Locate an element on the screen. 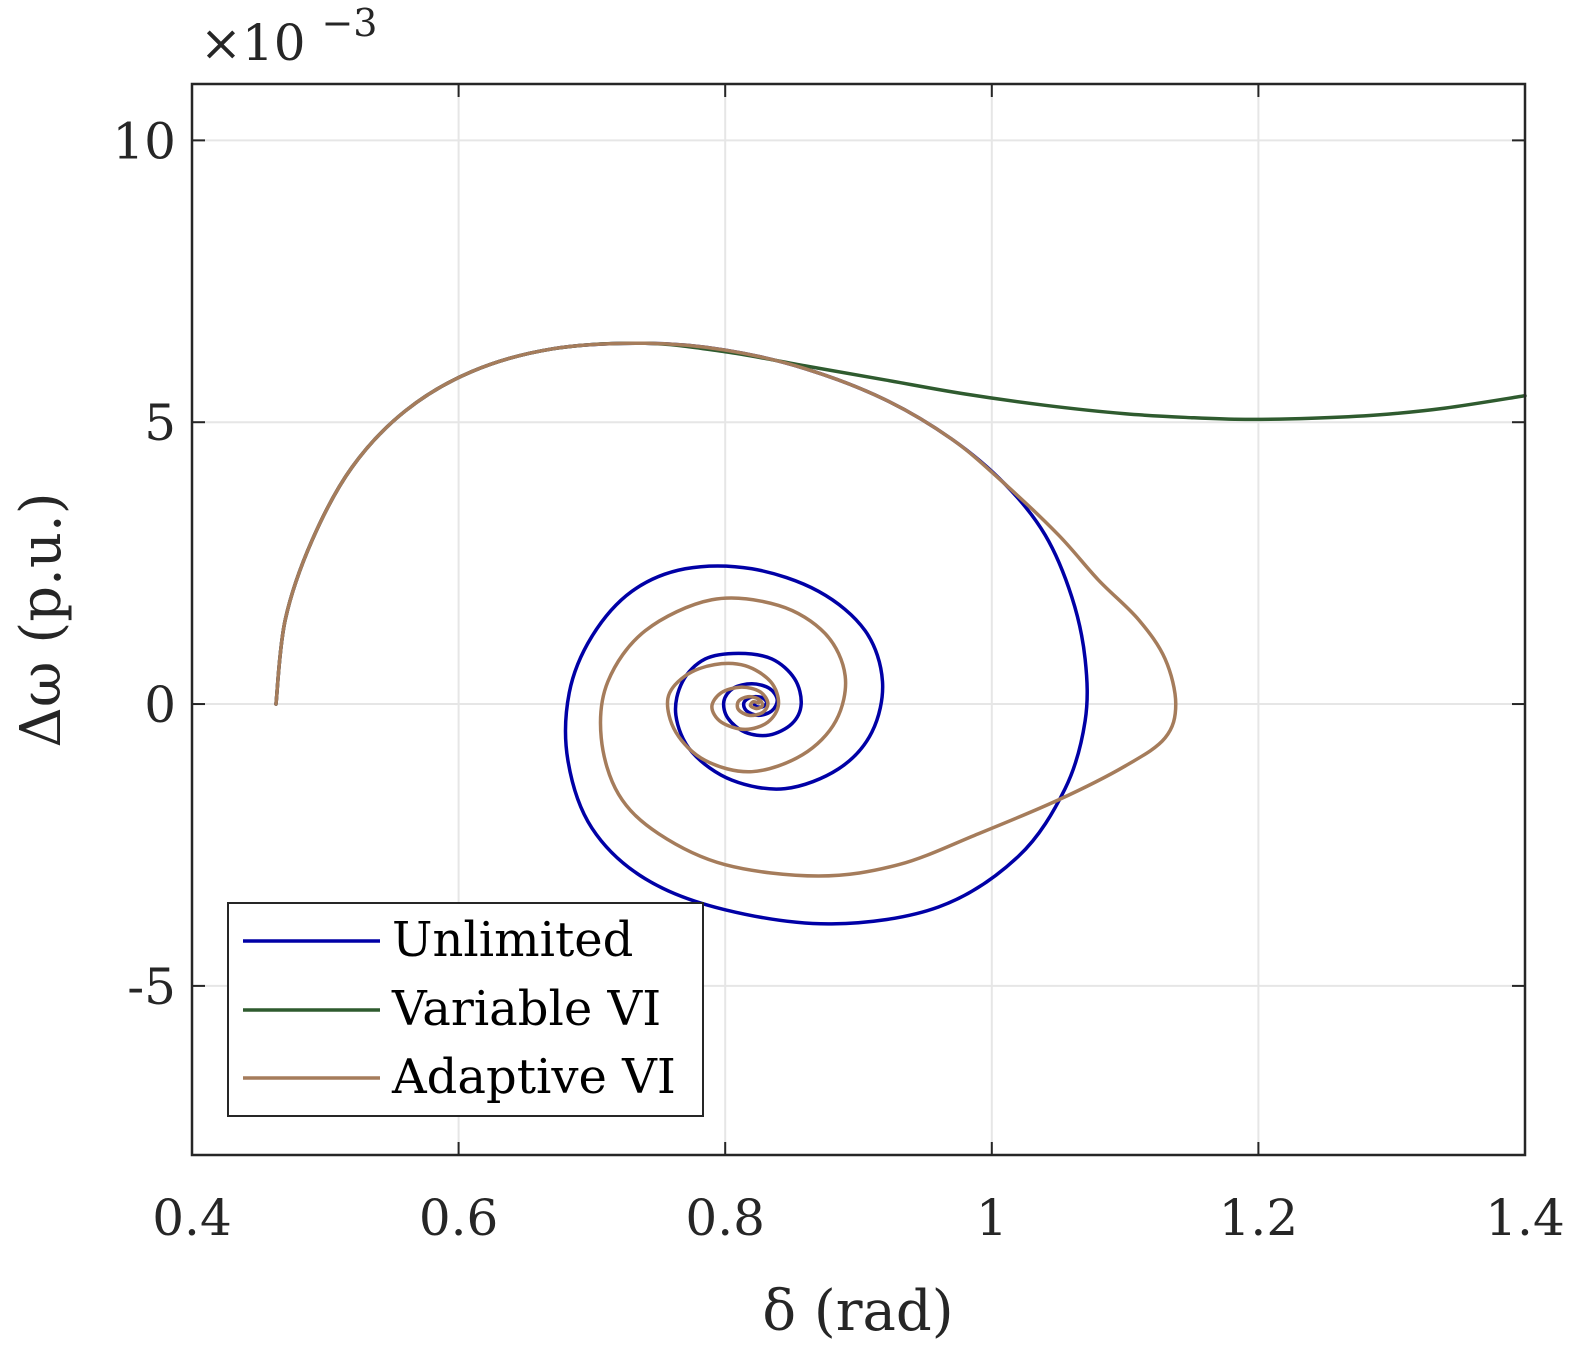 The height and width of the screenshot is (1358, 1577). x-tick-label: 0.8 is located at coordinates (725, 1218).